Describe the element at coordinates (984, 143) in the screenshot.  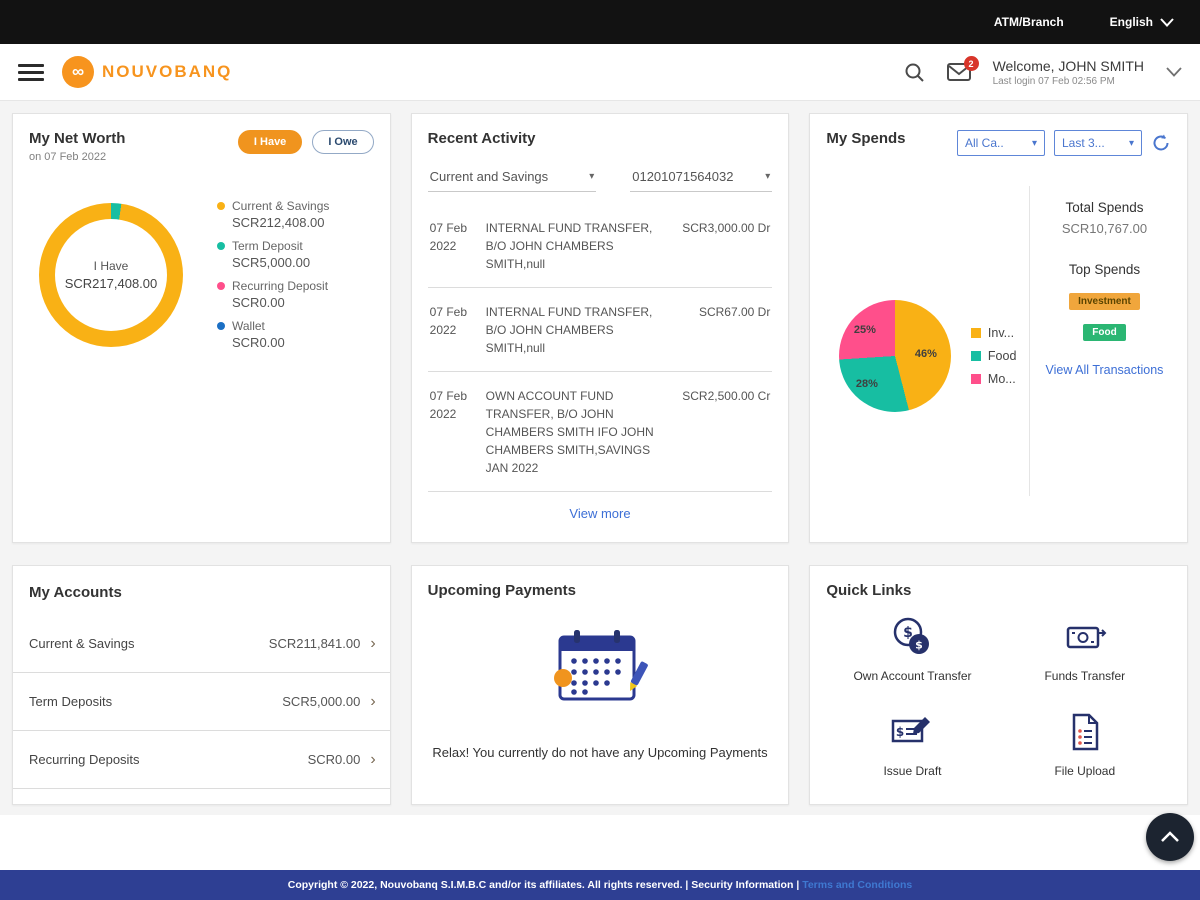
I see `category-filter-value: All Ca..` at that location.